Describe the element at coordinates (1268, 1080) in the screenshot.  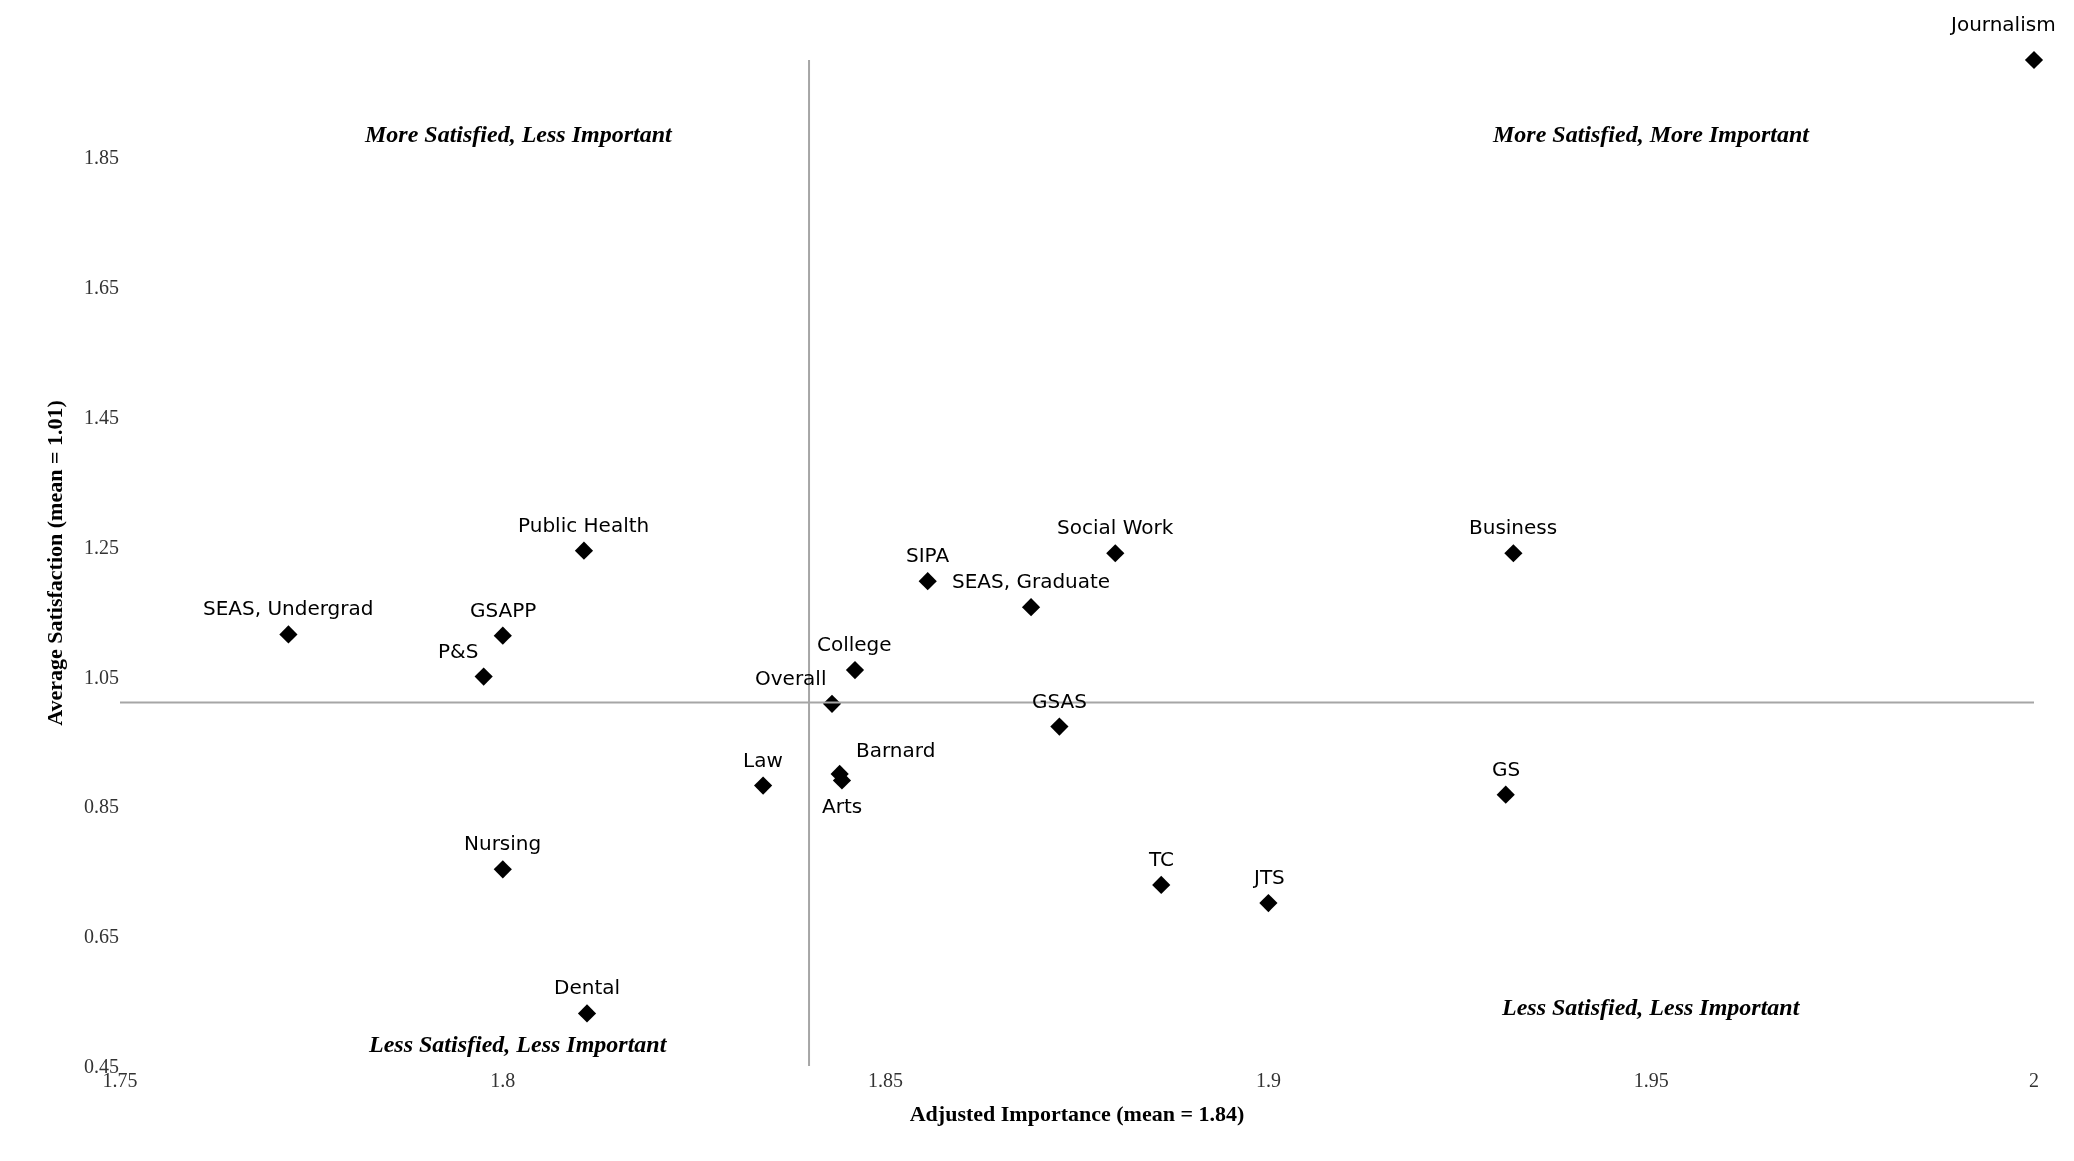
I see `x-tick-label: 1.9` at that location.